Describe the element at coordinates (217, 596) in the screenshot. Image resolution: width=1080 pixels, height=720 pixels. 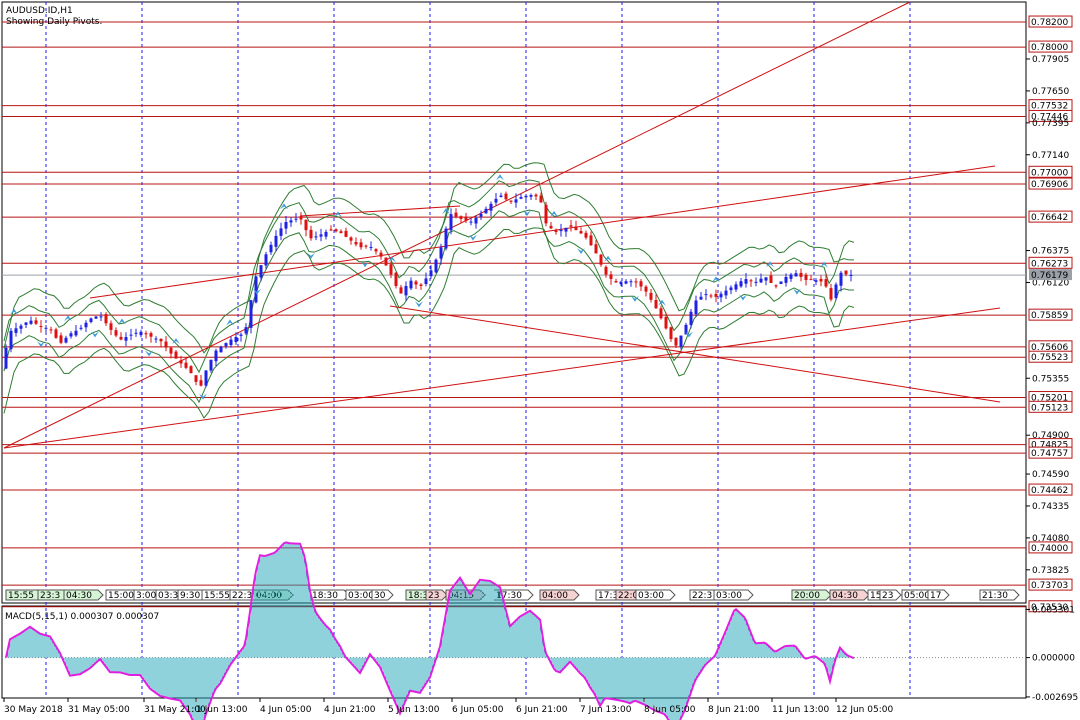
I see `pivot-marker-label-7: 15:55` at that location.